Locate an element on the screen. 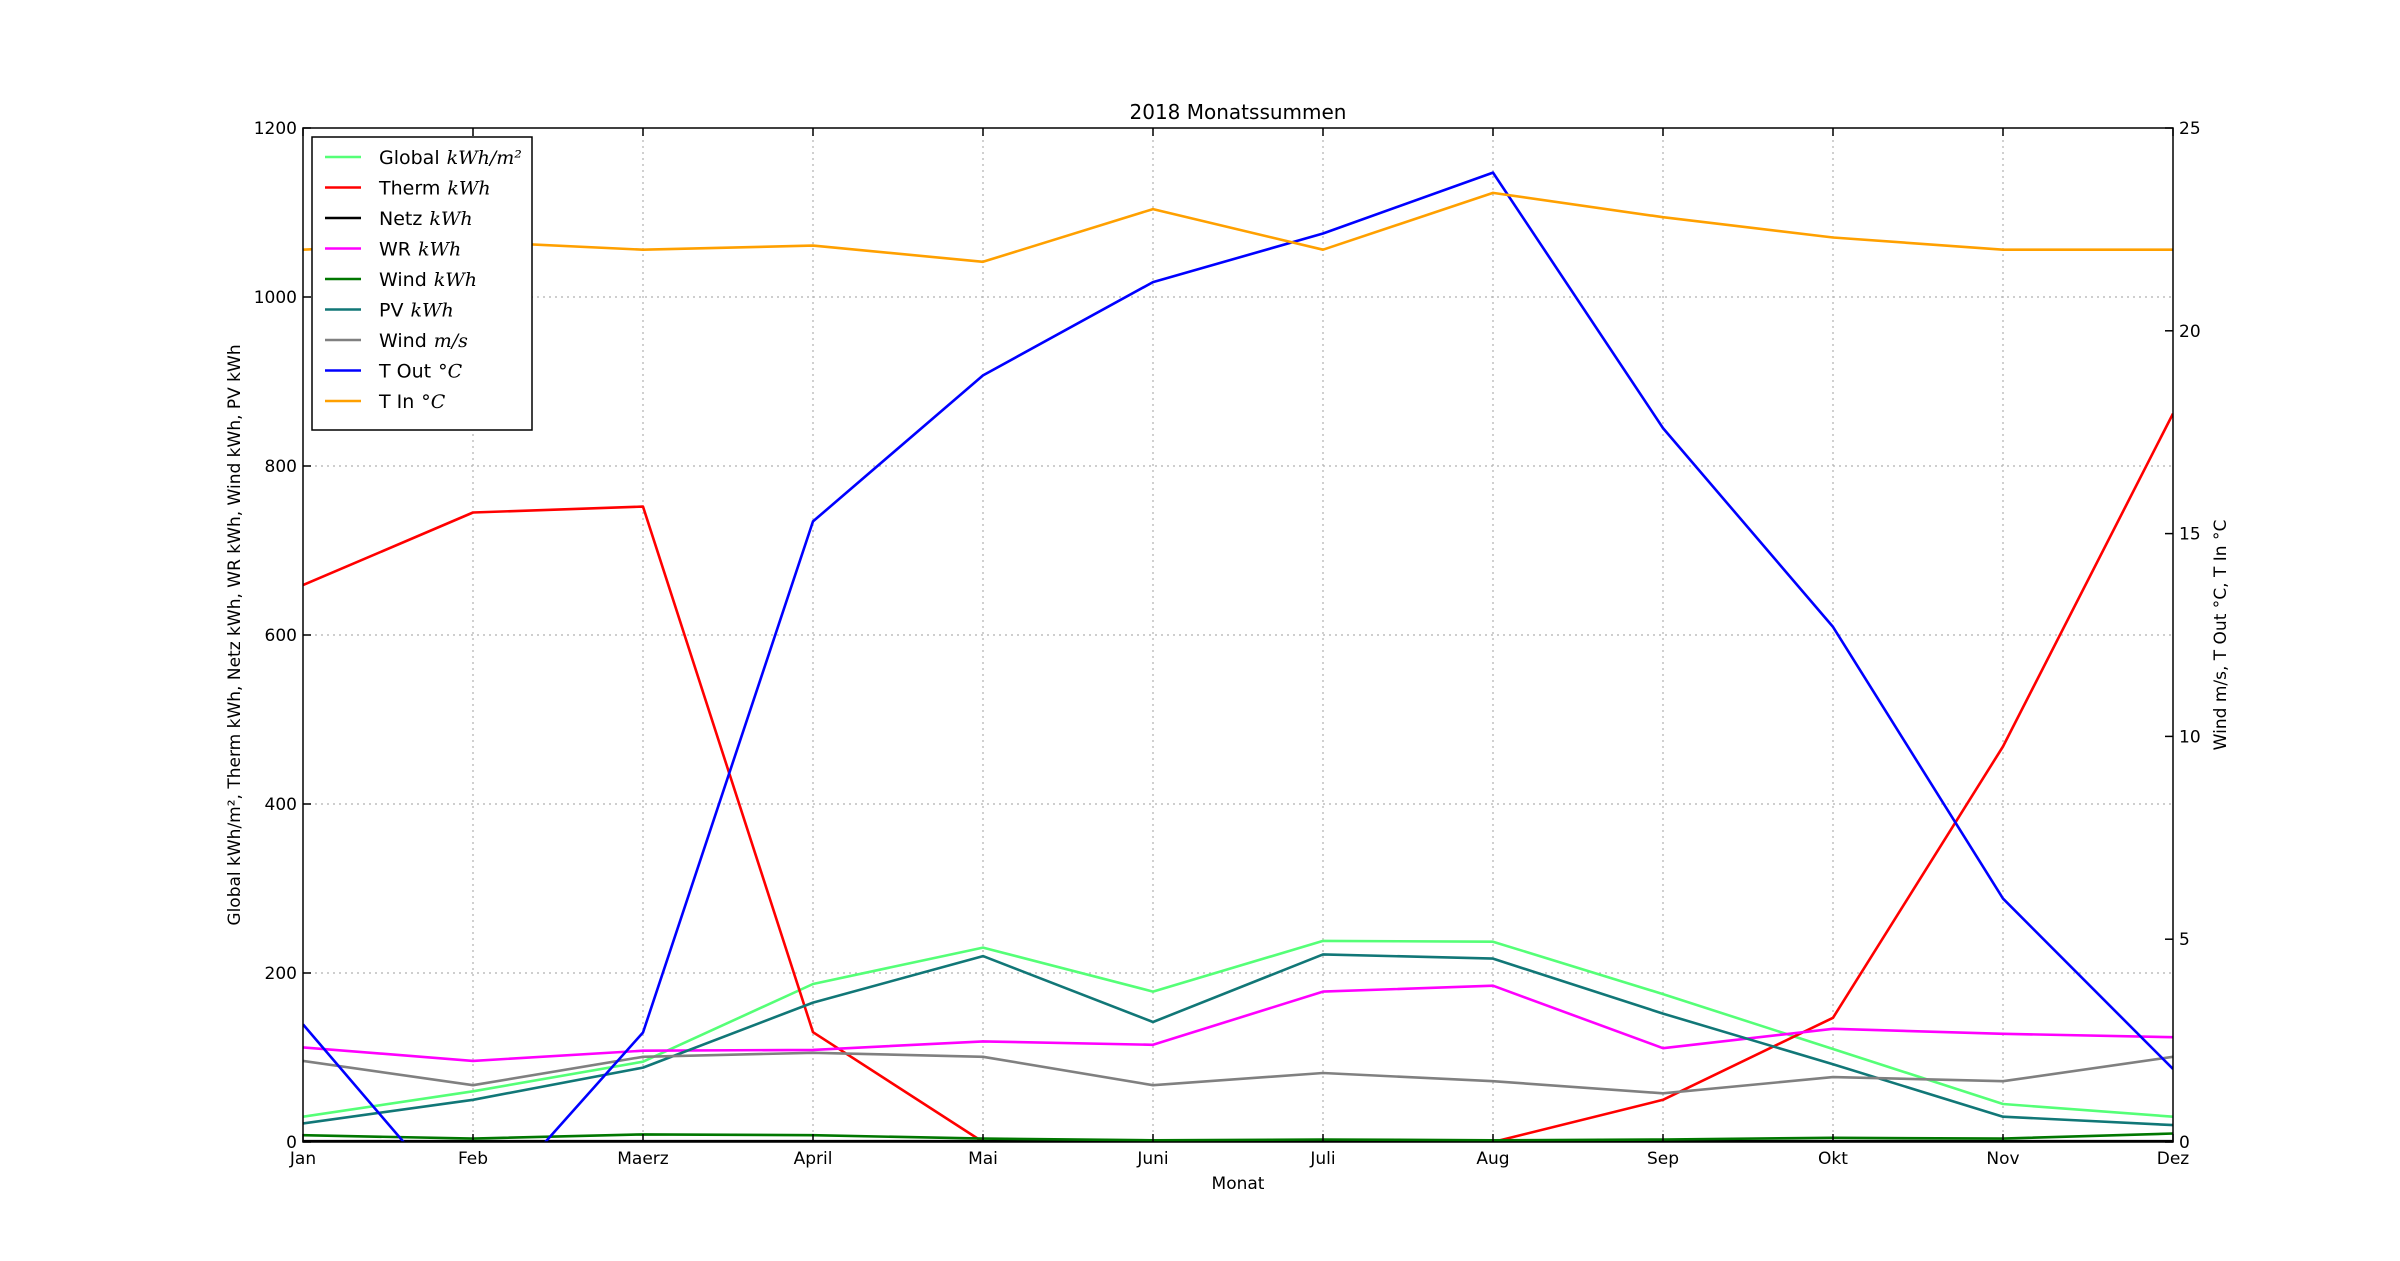  legend-label: Wind m/s is located at coordinates (423, 341).